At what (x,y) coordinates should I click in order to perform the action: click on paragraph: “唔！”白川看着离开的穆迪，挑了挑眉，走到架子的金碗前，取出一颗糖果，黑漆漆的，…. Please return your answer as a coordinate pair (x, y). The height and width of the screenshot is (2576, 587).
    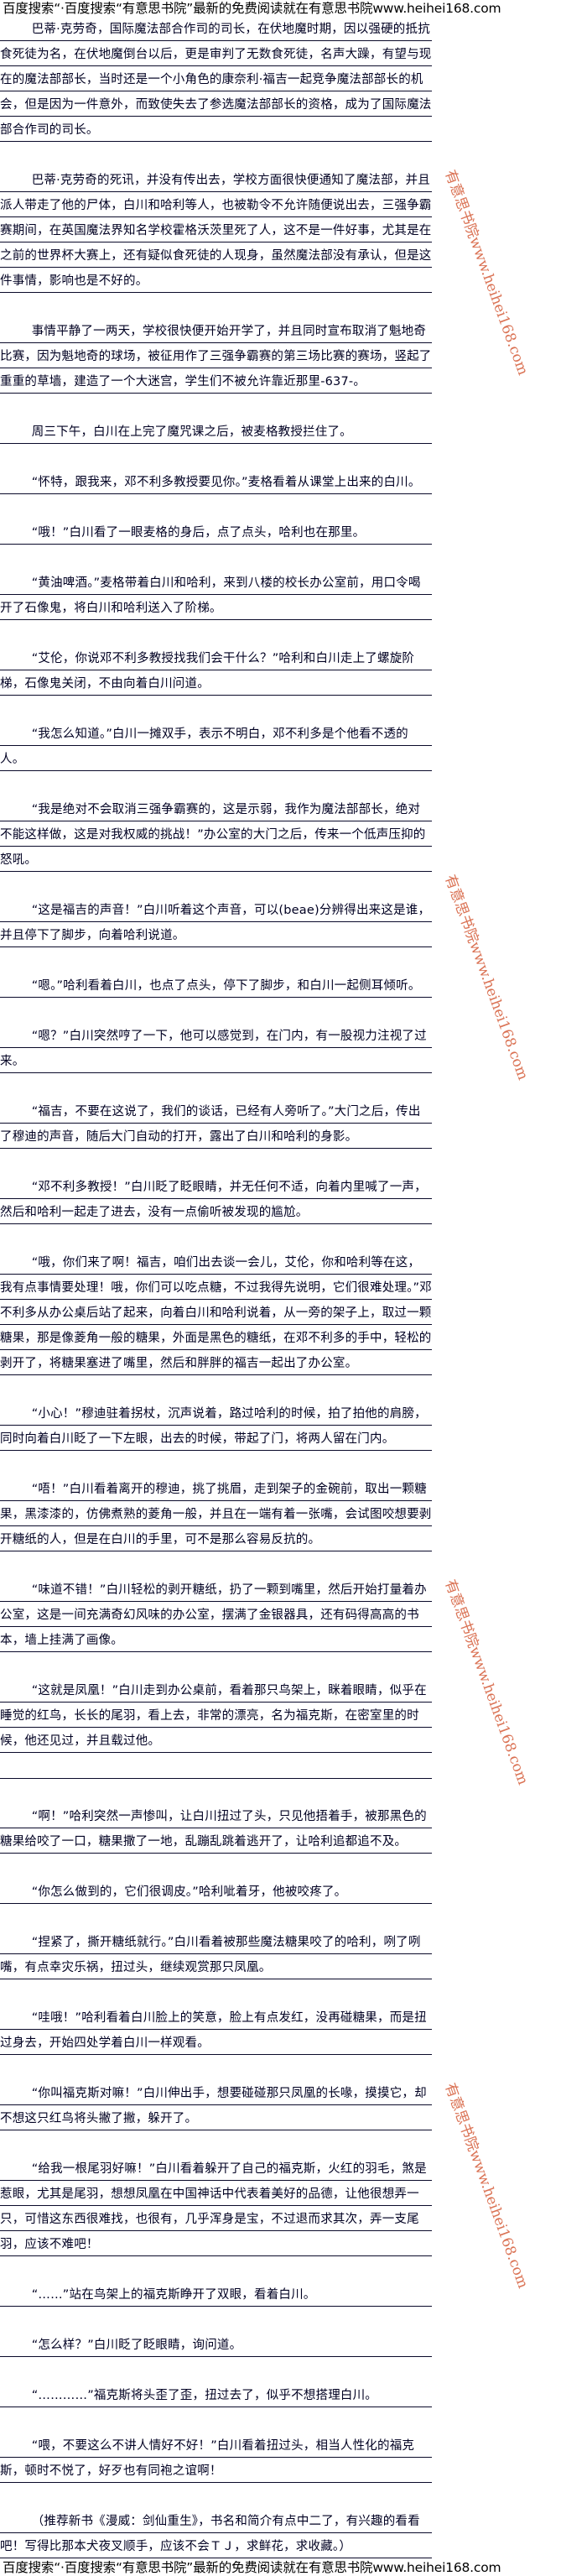
    Looking at the image, I should click on (216, 1514).